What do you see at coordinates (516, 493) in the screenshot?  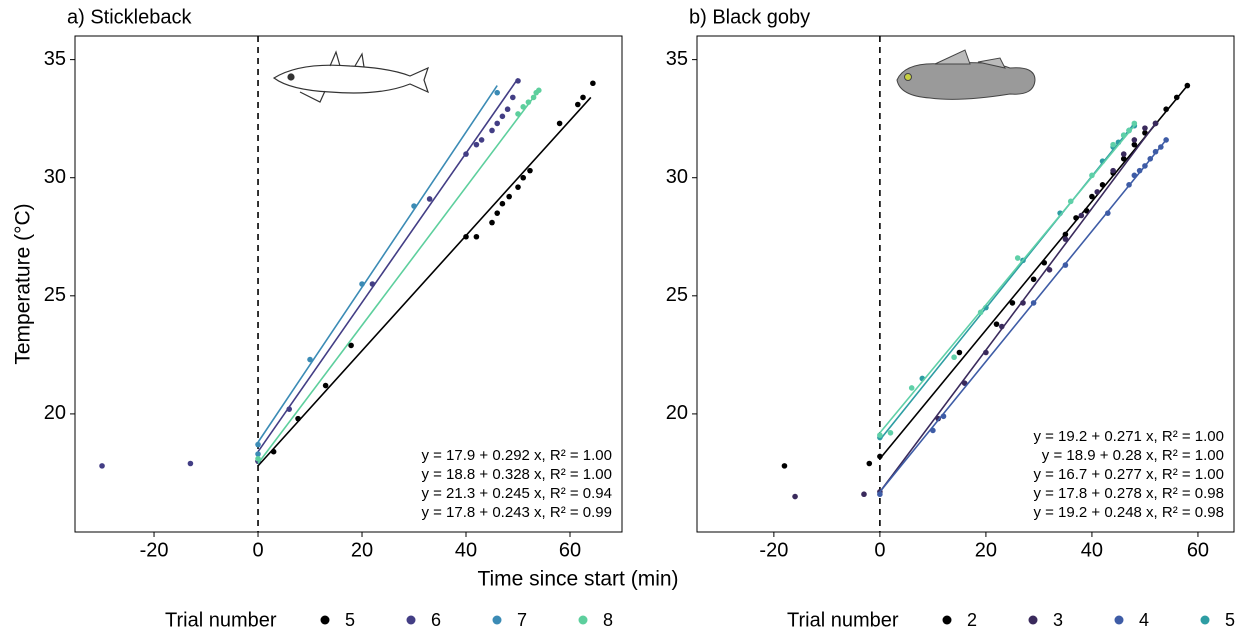 I see `equation-label: y = 21.3 + 0.245 x, R² = 0.94` at bounding box center [516, 493].